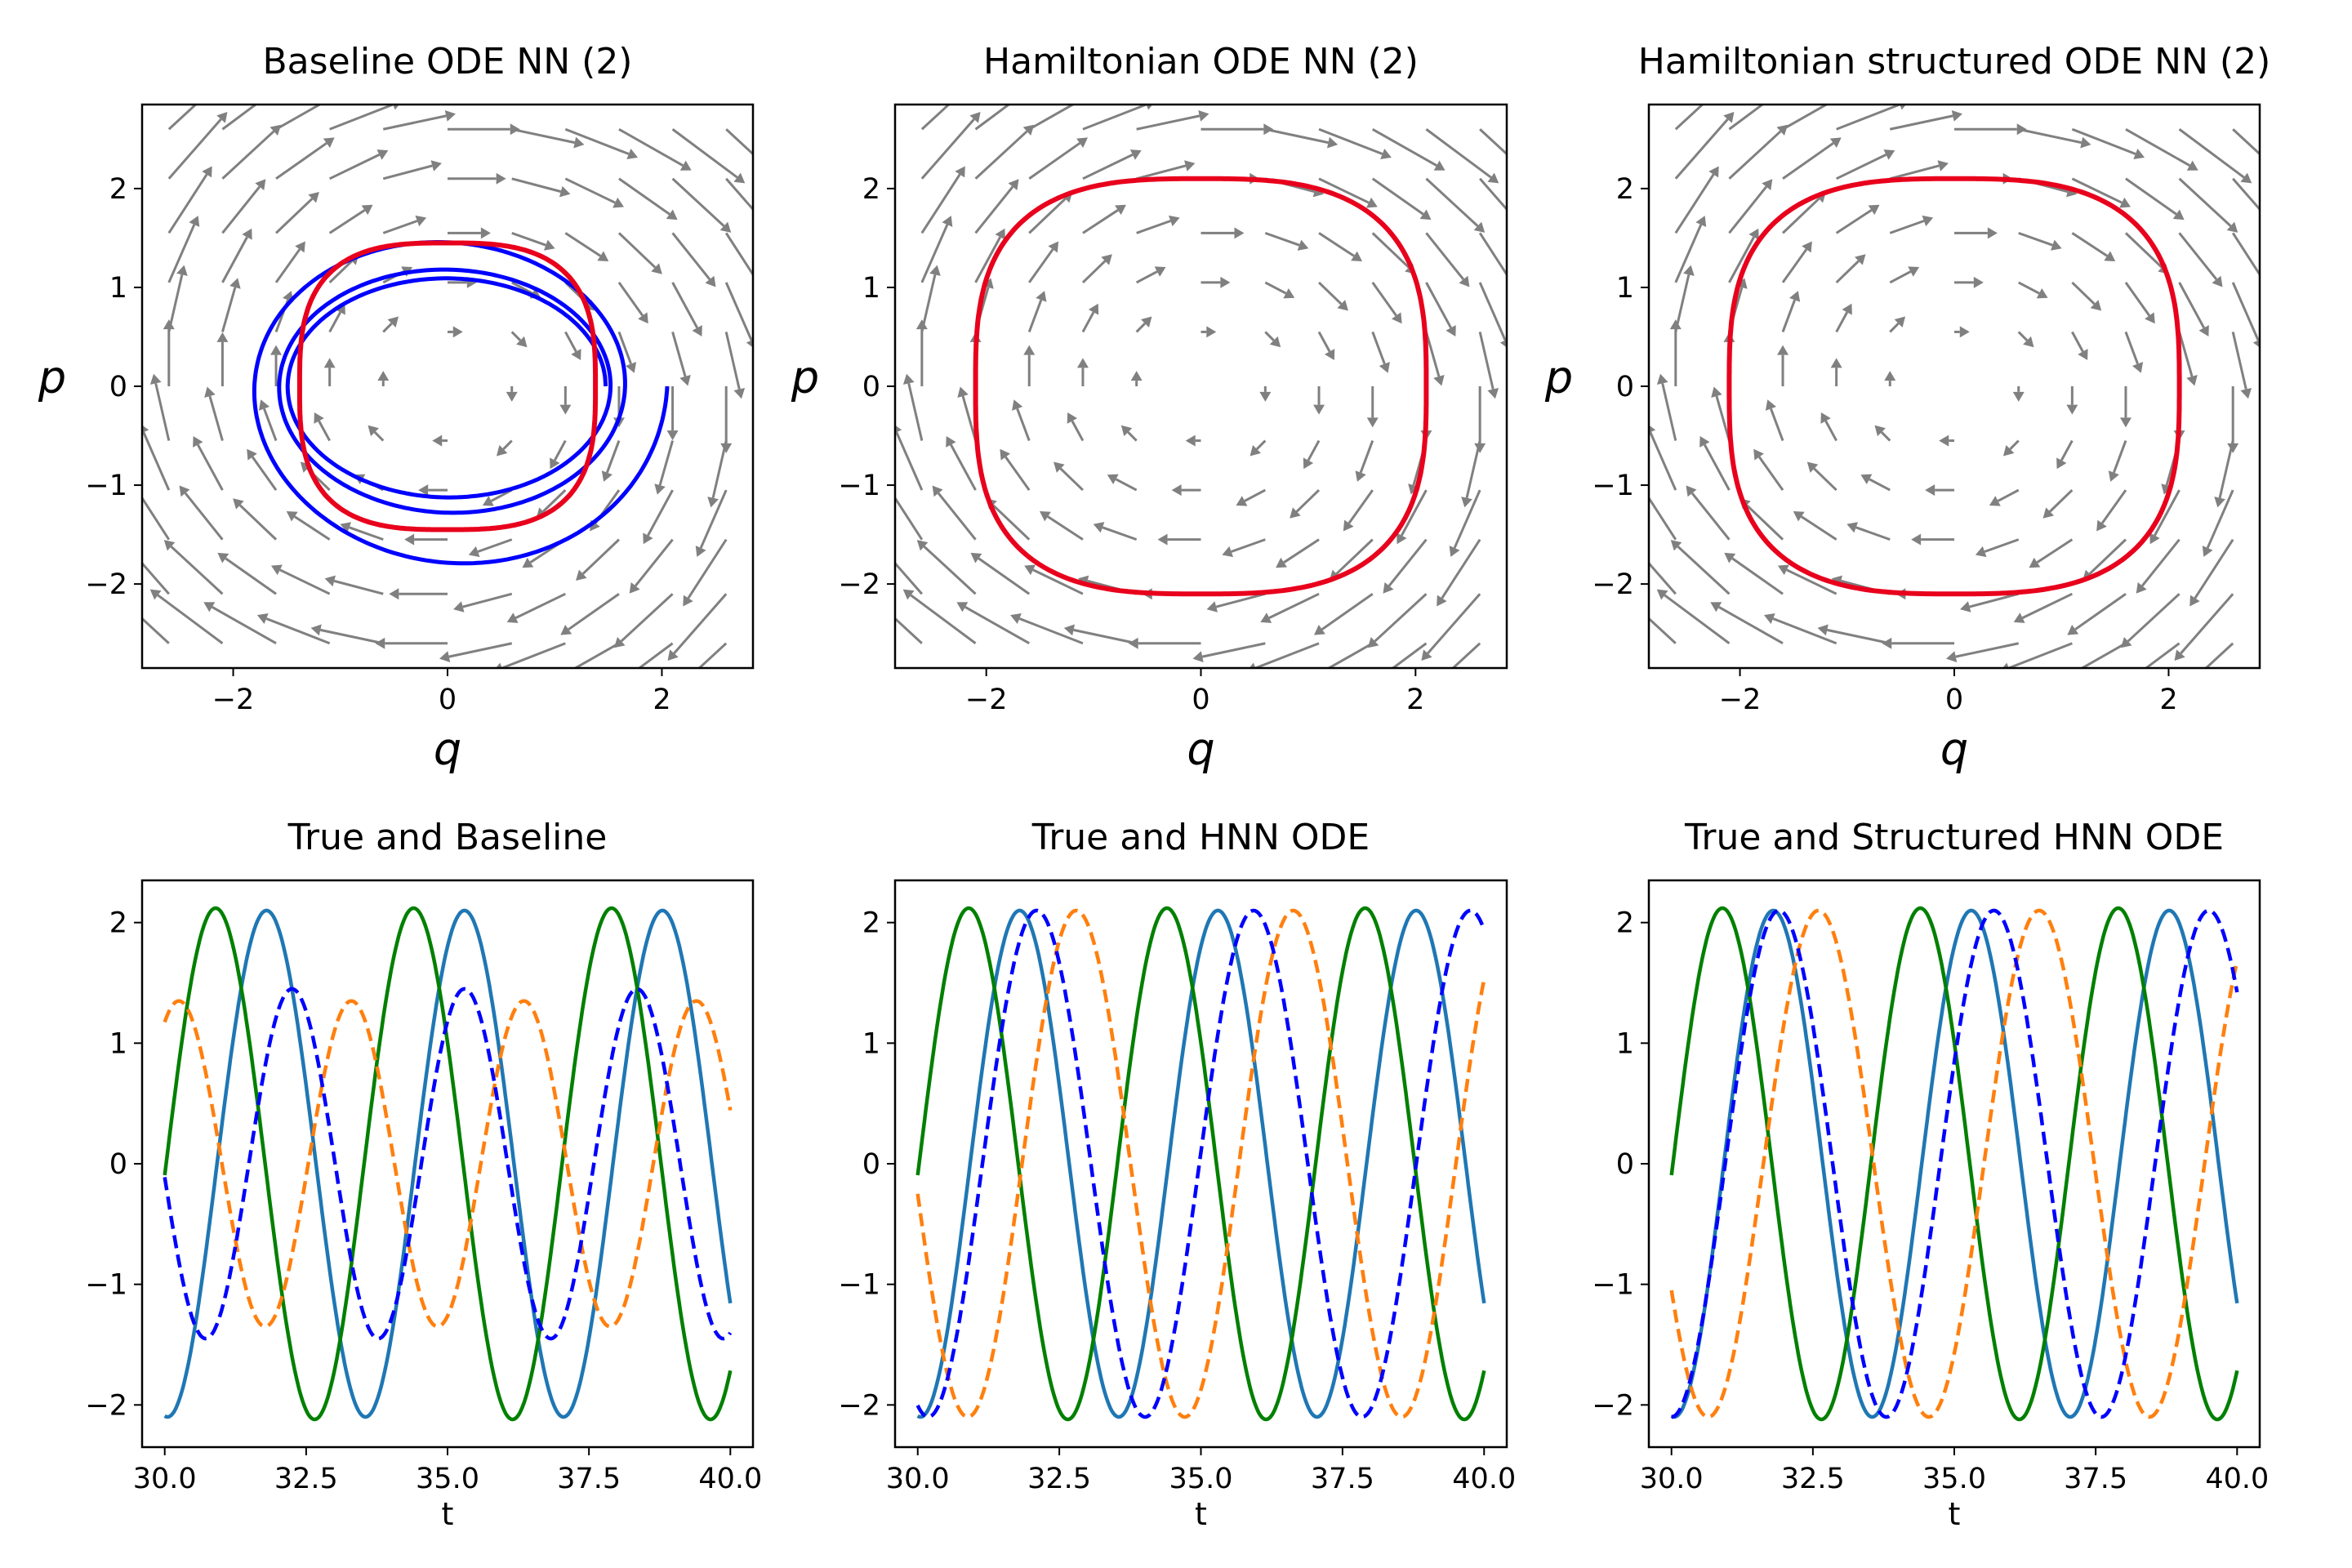 This screenshot has height=1568, width=2352. What do you see at coordinates (447, 838) in the screenshot?
I see `panel-title: True and Baseline` at bounding box center [447, 838].